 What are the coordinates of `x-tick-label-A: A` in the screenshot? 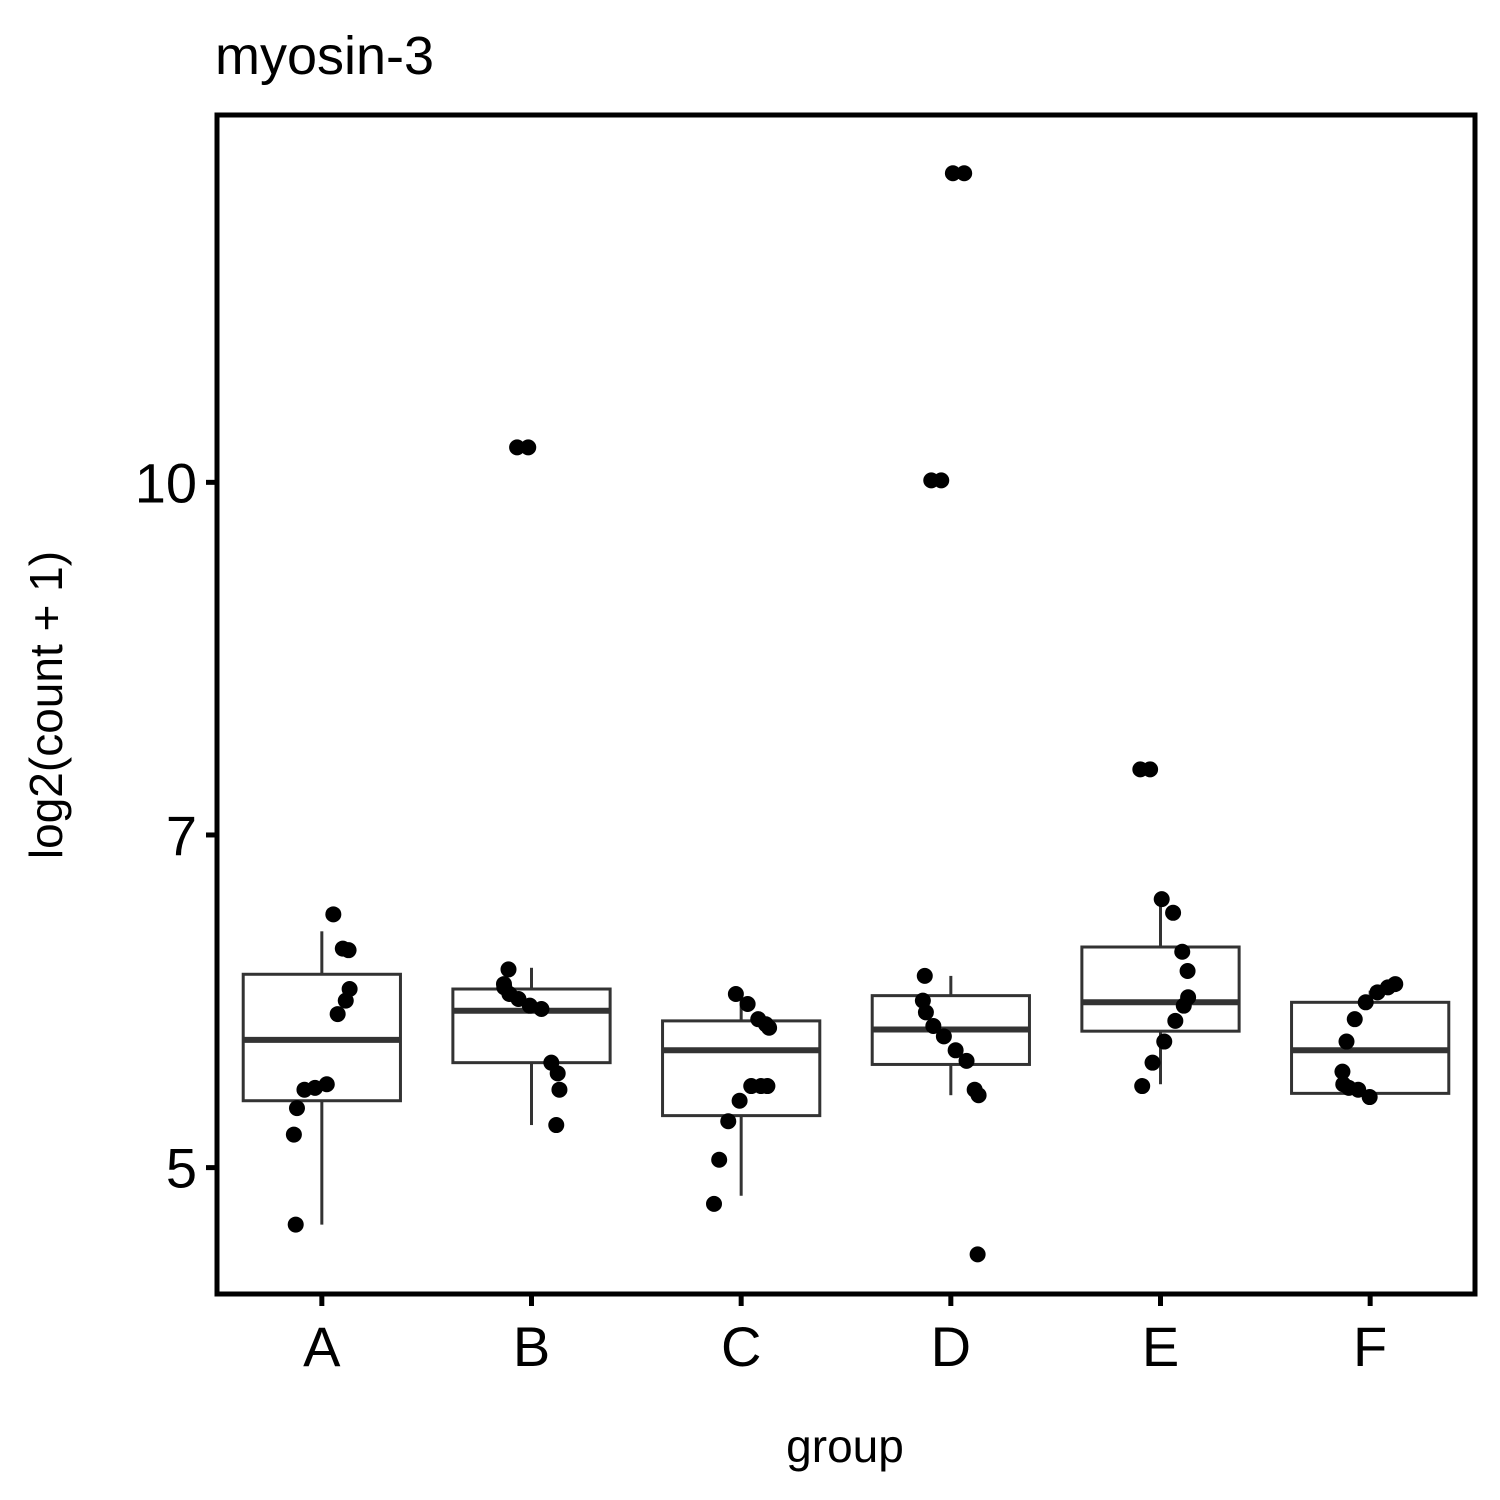 It's located at (322, 1346).